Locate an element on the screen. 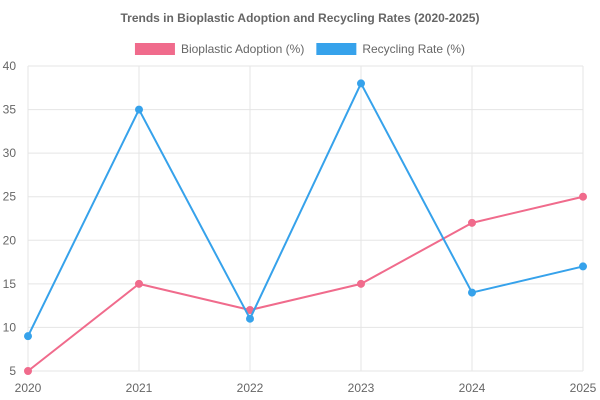 The height and width of the screenshot is (400, 600). x-tick-label: 2025 is located at coordinates (583, 388).